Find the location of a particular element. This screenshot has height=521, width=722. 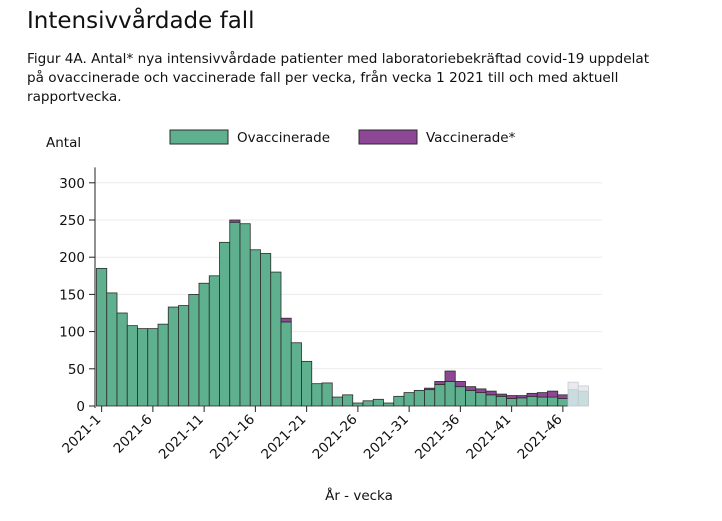

y-tick-label: 100 is located at coordinates (72, 333).